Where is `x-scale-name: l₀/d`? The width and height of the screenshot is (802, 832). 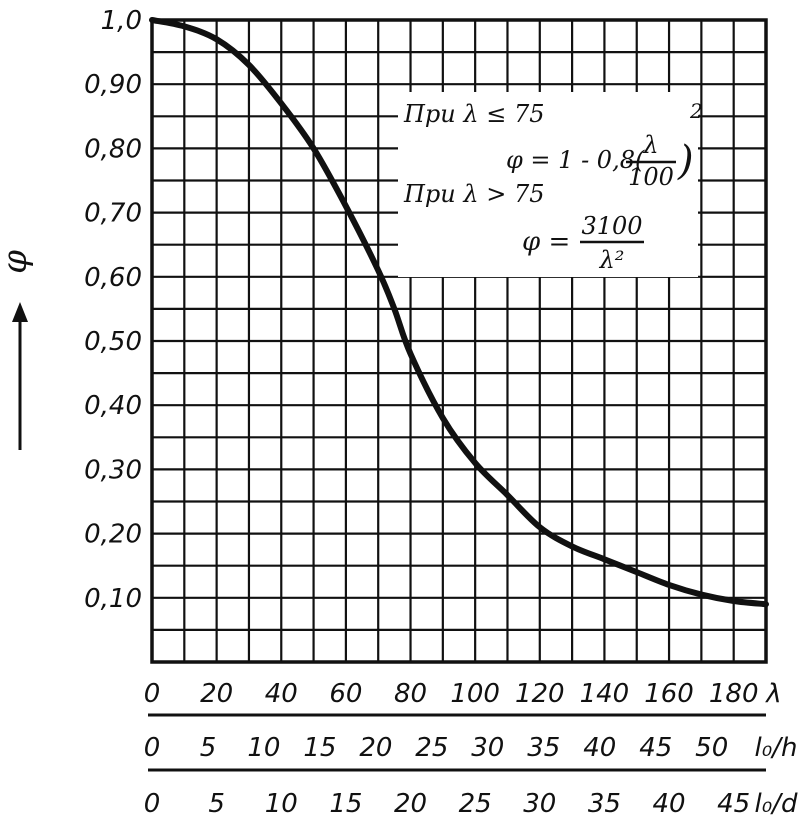
x-scale-name: l₀/d is located at coordinates (776, 804).